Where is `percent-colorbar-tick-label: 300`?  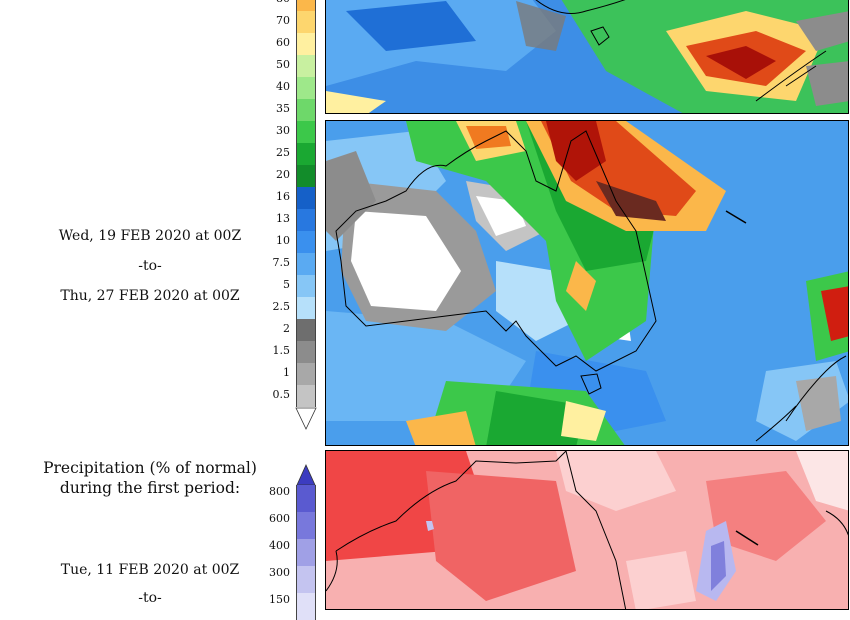 percent-colorbar-tick-label: 300 is located at coordinates (279, 572).